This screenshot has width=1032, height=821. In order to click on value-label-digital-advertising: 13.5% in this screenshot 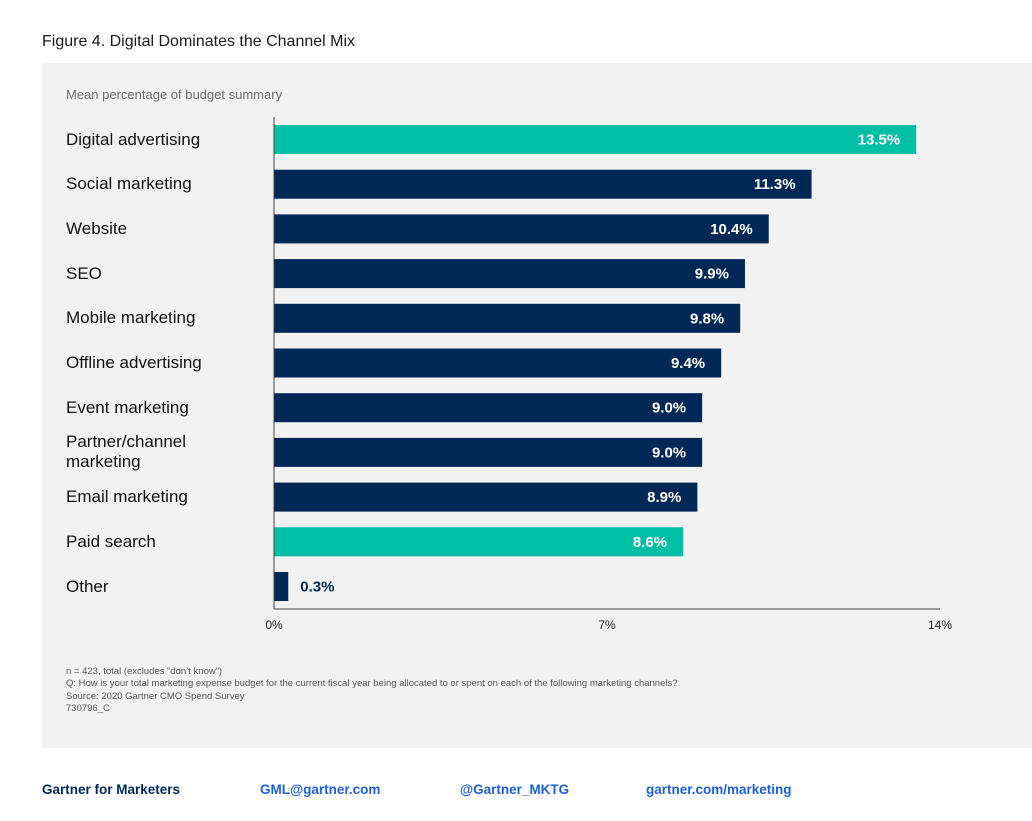, I will do `click(879, 140)`.